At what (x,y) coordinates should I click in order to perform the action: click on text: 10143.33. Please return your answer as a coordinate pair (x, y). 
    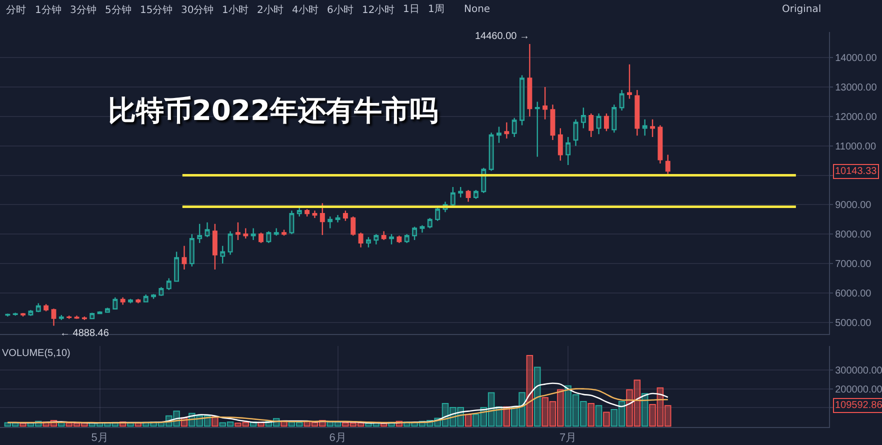
    Looking at the image, I should click on (856, 171).